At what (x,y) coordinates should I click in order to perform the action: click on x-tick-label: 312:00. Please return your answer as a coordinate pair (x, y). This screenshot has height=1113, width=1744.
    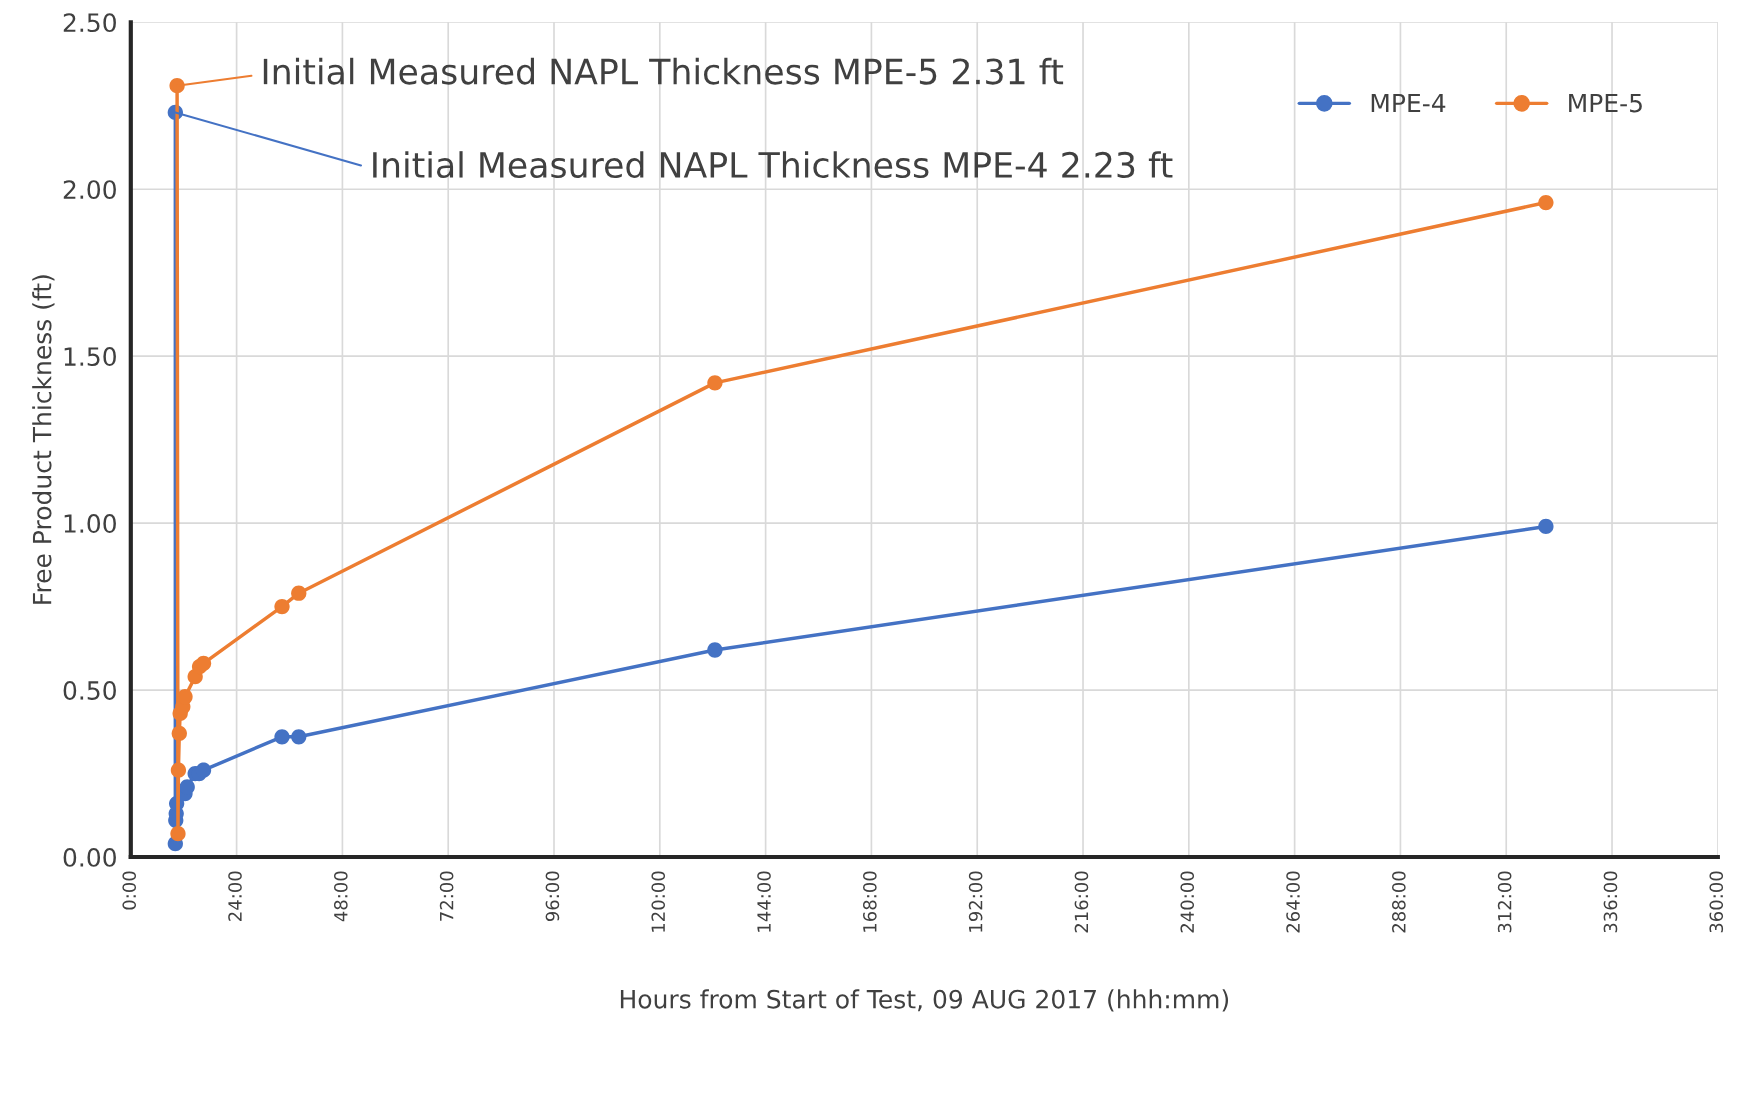
    Looking at the image, I should click on (1504, 902).